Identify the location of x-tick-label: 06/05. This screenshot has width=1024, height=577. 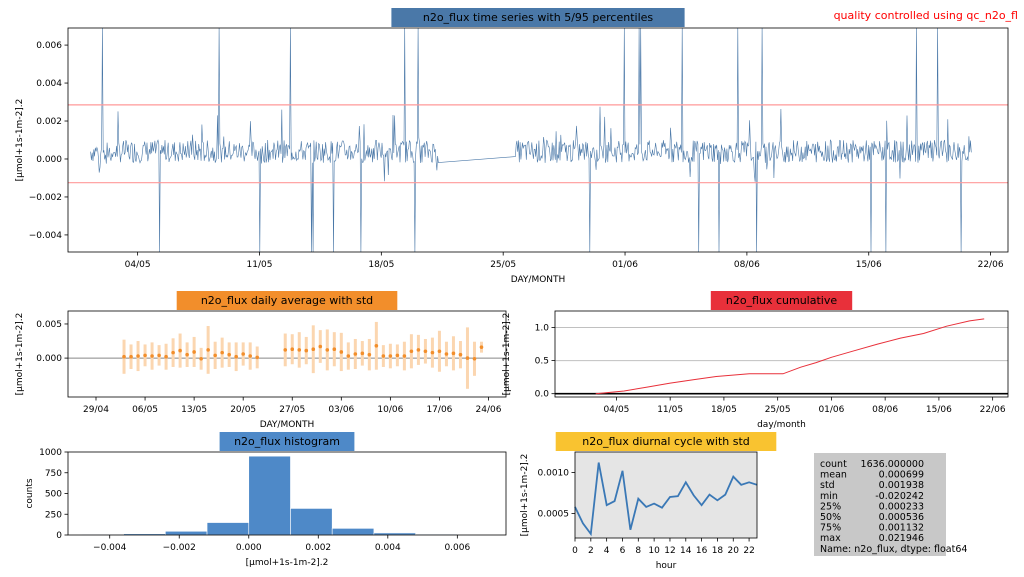
(145, 410).